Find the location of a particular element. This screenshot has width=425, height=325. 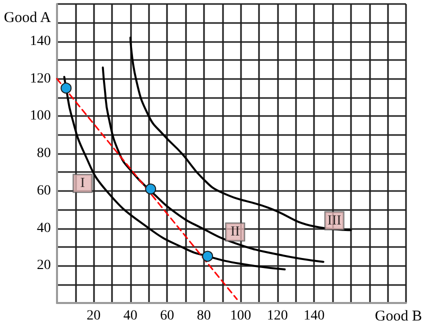

annotation: III is located at coordinates (334, 220).